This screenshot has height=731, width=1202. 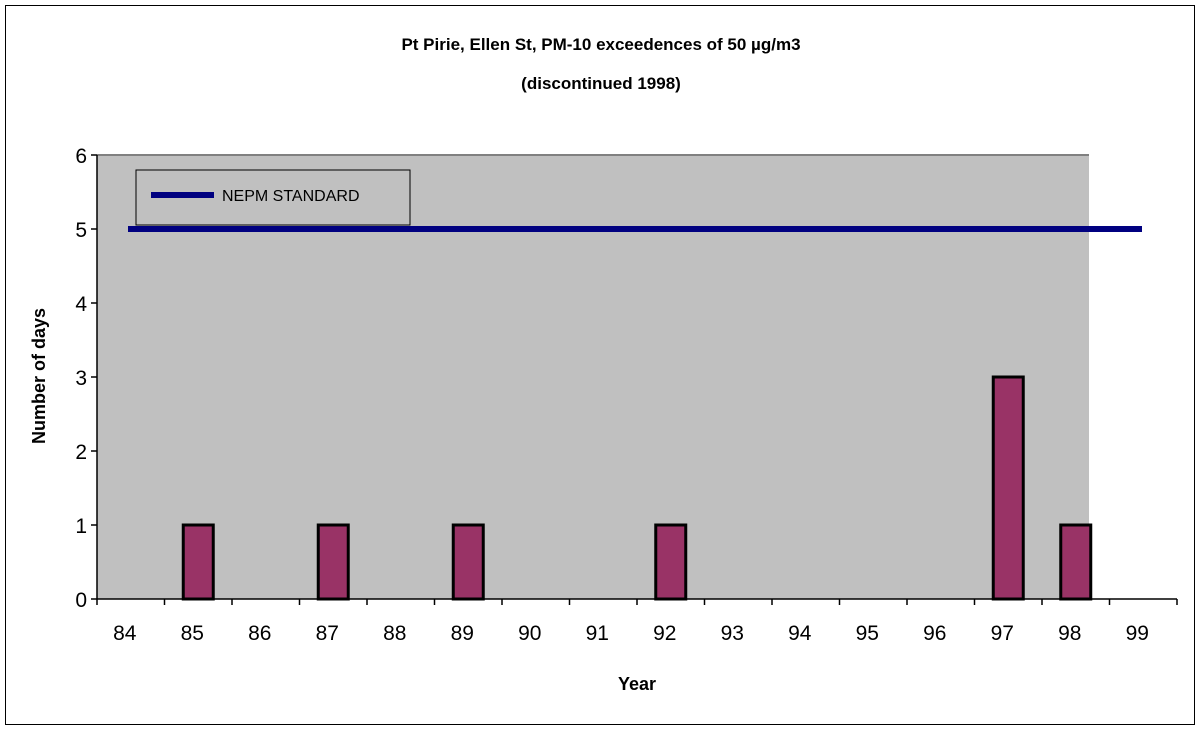 What do you see at coordinates (1002, 633) in the screenshot?
I see `x-tick-label-97: 97` at bounding box center [1002, 633].